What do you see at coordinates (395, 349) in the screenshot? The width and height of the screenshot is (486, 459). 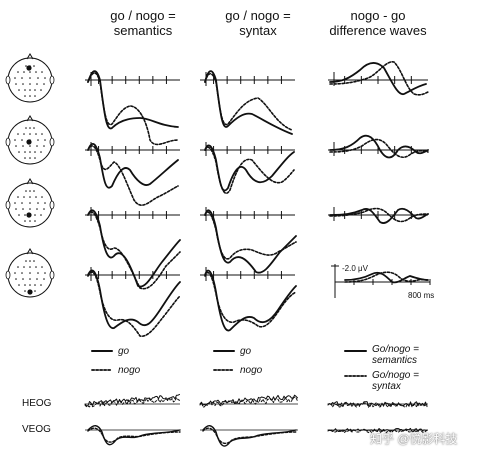 I see `legend-diff-semantics-line1: Go/nogo =` at bounding box center [395, 349].